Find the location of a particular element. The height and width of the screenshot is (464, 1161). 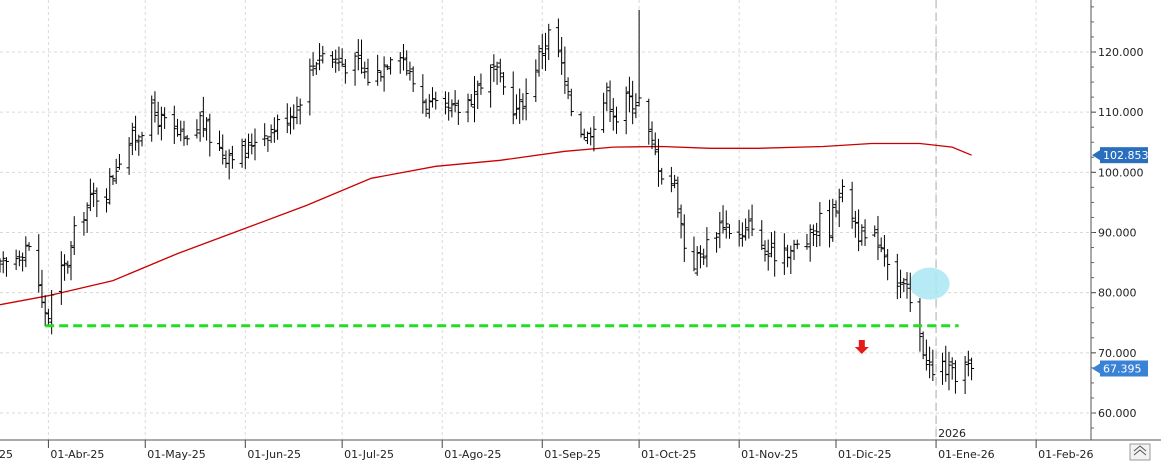

x-tick-label: 01-Nov-25 is located at coordinates (769, 454).